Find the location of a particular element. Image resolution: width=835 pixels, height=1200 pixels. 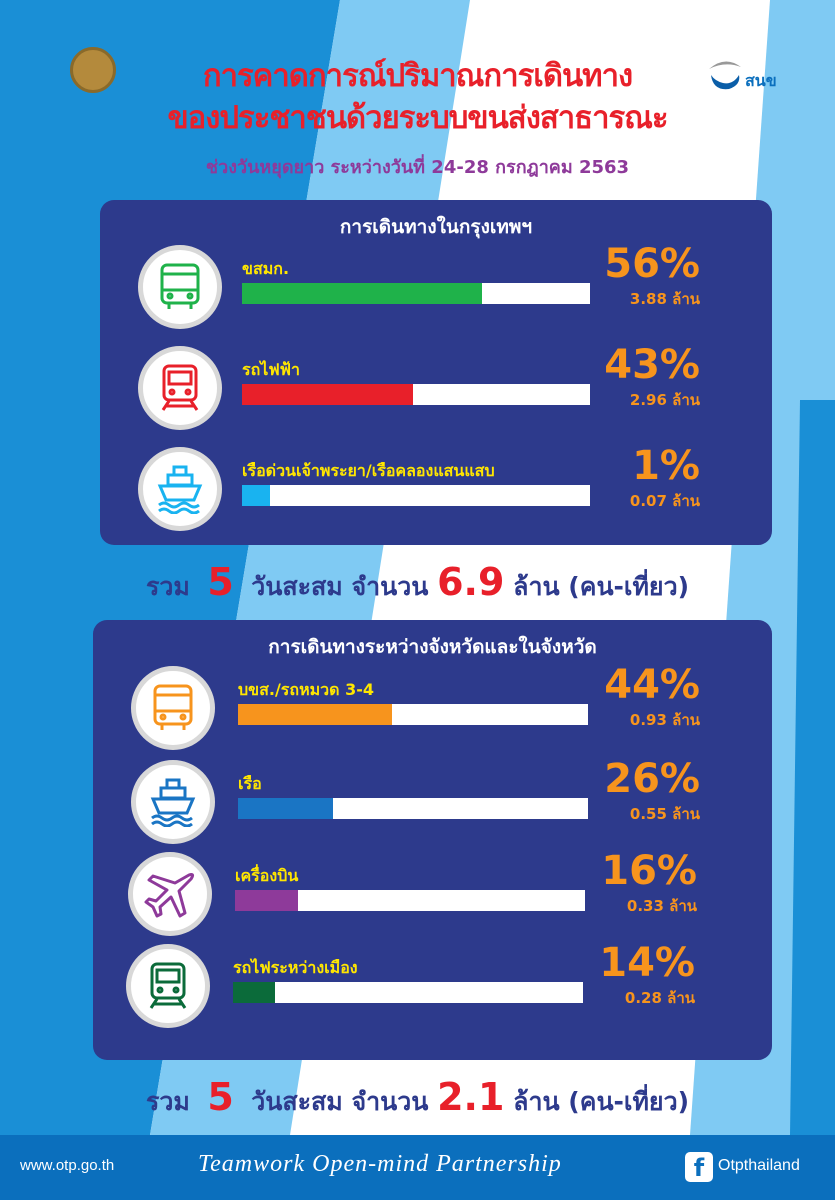

percent-label: 56% is located at coordinates (652, 264).